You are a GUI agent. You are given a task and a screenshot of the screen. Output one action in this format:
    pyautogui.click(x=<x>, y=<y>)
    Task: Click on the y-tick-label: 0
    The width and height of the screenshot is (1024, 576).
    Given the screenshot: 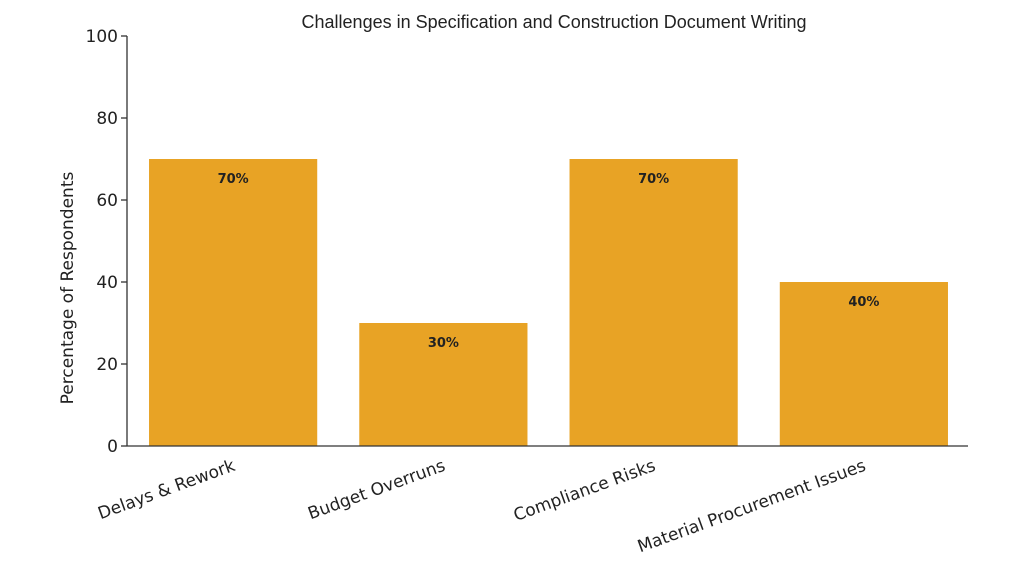 What is the action you would take?
    pyautogui.click(x=112, y=447)
    